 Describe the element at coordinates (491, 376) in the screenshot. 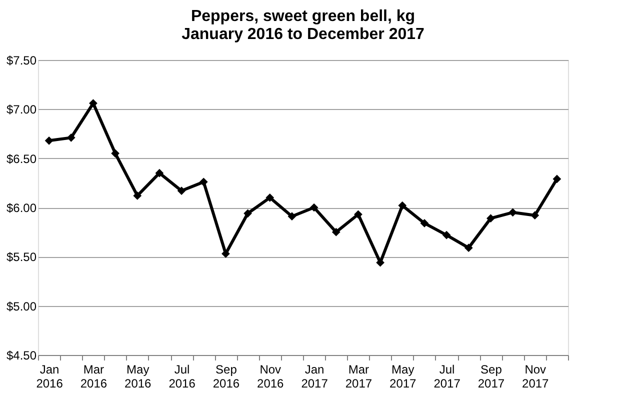

I see `x-tick-label: Sep 2017` at that location.